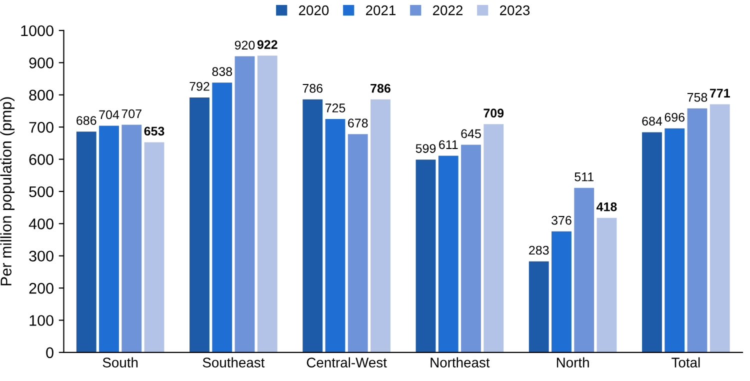 This screenshot has width=750, height=381. What do you see at coordinates (447, 10) in the screenshot?
I see `legend-label: 2022` at bounding box center [447, 10].